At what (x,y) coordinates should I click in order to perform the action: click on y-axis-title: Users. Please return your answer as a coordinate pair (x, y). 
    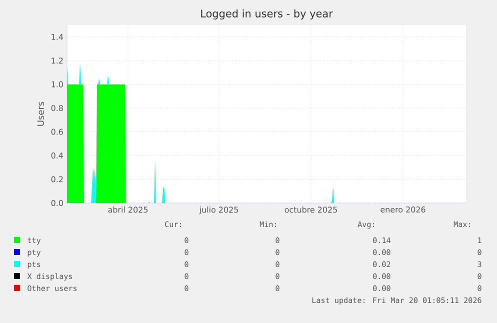
    Looking at the image, I should click on (40, 114).